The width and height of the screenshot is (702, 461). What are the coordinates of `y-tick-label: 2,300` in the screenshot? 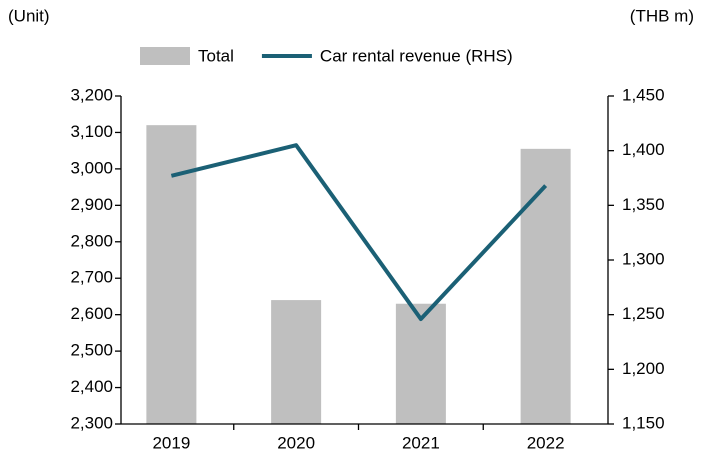 It's located at (91, 422).